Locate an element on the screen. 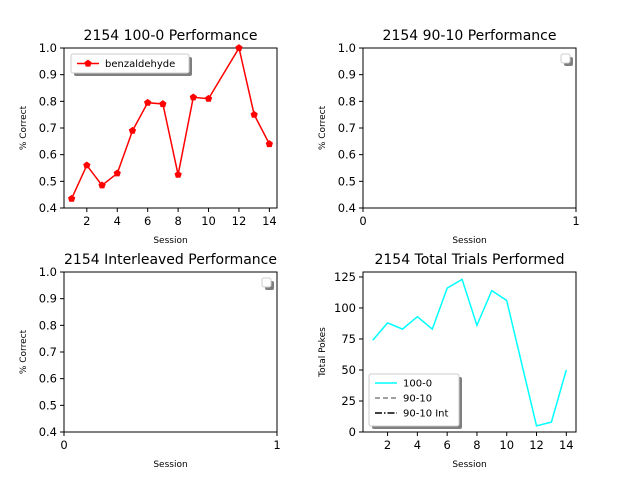  y-axis-label: Total Pokes is located at coordinates (323, 352).